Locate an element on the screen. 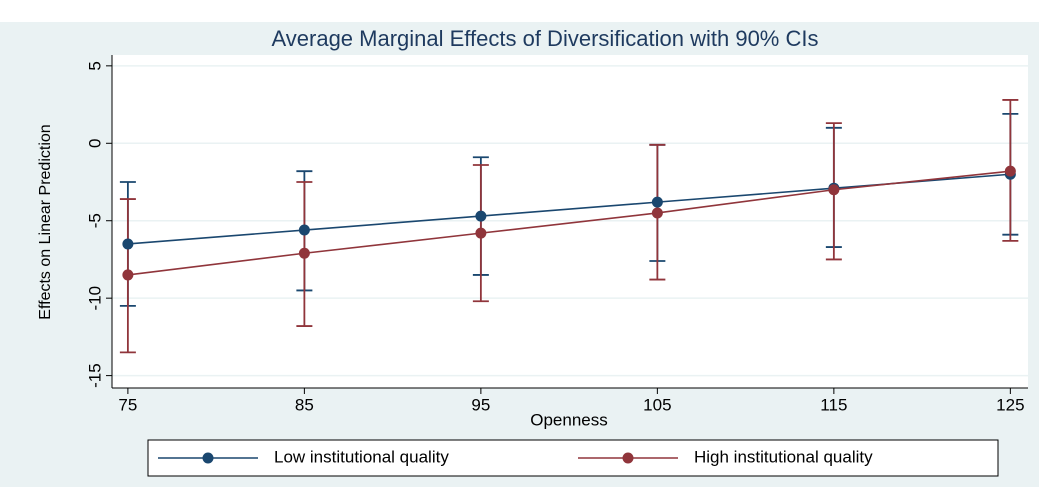  legend-label: High institutional quality is located at coordinates (783, 456).